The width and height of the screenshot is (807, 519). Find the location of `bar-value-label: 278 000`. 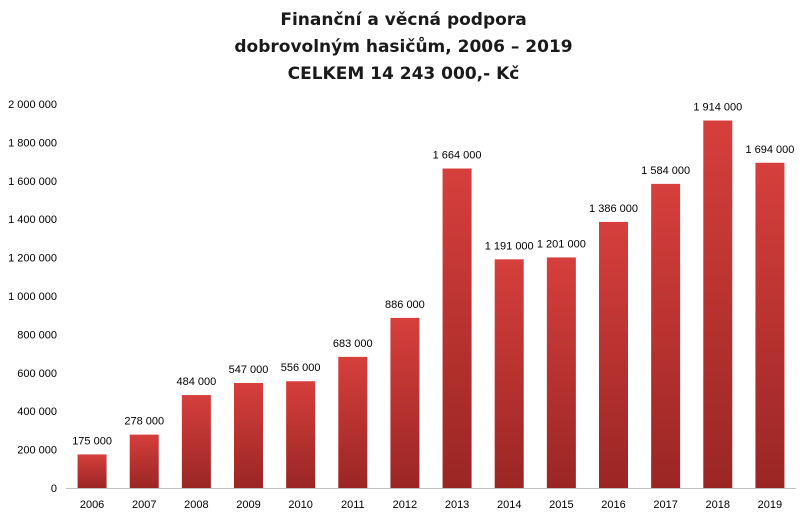

bar-value-label: 278 000 is located at coordinates (144, 422).